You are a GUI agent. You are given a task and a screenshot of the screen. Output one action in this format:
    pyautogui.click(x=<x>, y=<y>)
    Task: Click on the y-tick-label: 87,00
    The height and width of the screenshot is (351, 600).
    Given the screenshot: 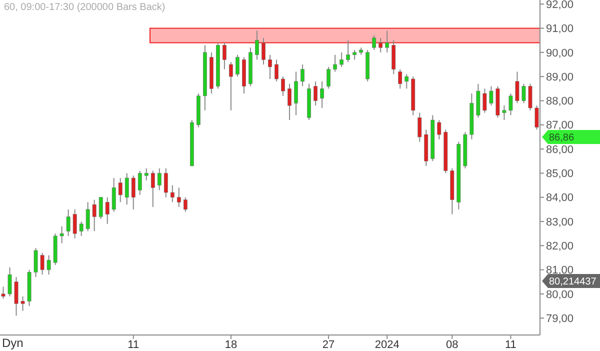 What is the action you would take?
    pyautogui.click(x=560, y=126)
    